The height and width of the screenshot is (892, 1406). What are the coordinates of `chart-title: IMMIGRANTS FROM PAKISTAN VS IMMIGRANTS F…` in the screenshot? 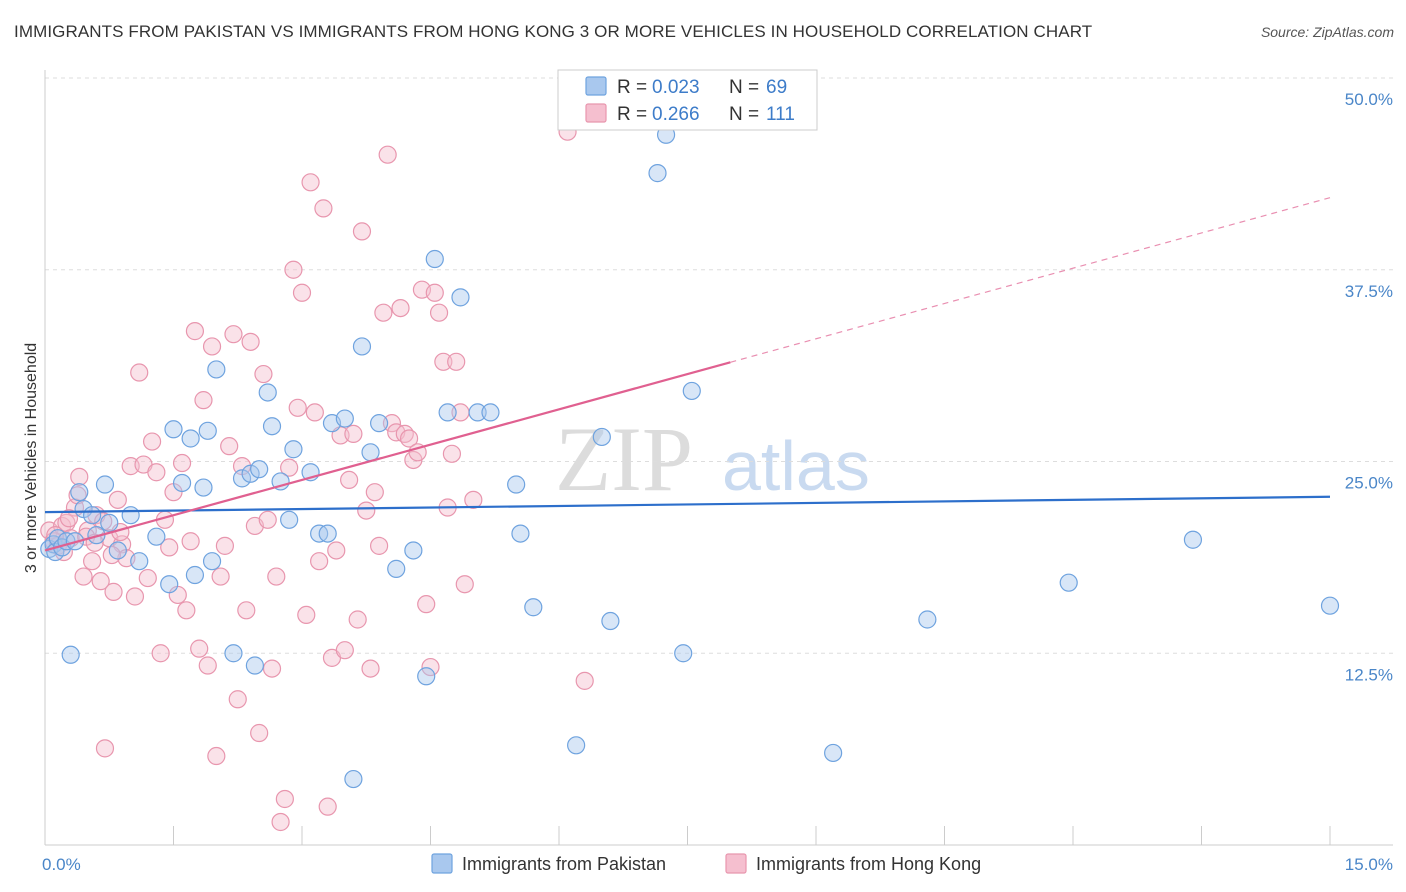 It's located at (553, 31).